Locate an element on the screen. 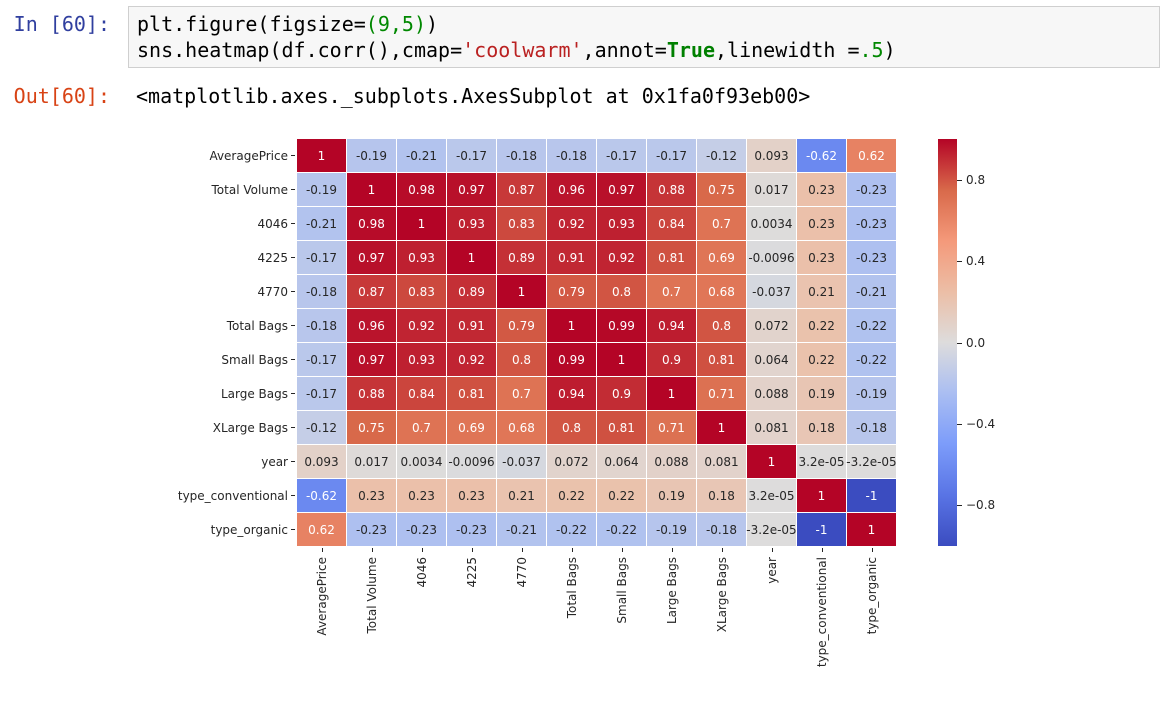 Image resolution: width=1160 pixels, height=712 pixels. heatmap-cell: 0.23 is located at coordinates (421, 495).